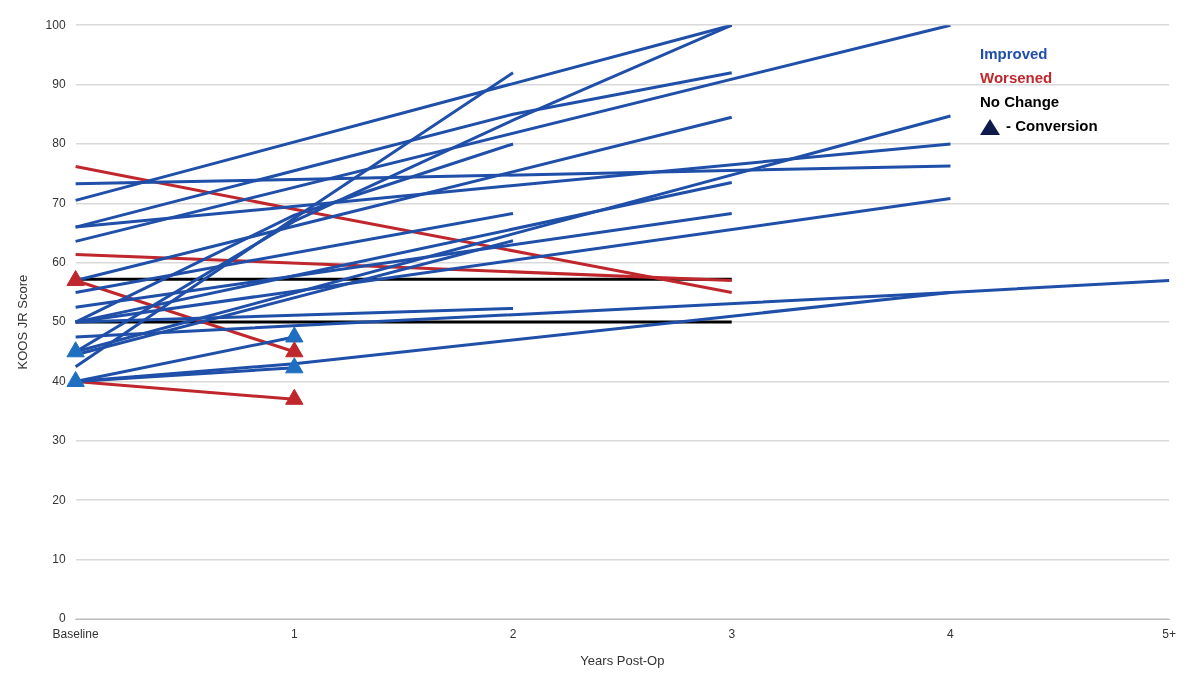 The height and width of the screenshot is (685, 1192). What do you see at coordinates (59, 262) in the screenshot?
I see `y-tick-label: 60` at bounding box center [59, 262].